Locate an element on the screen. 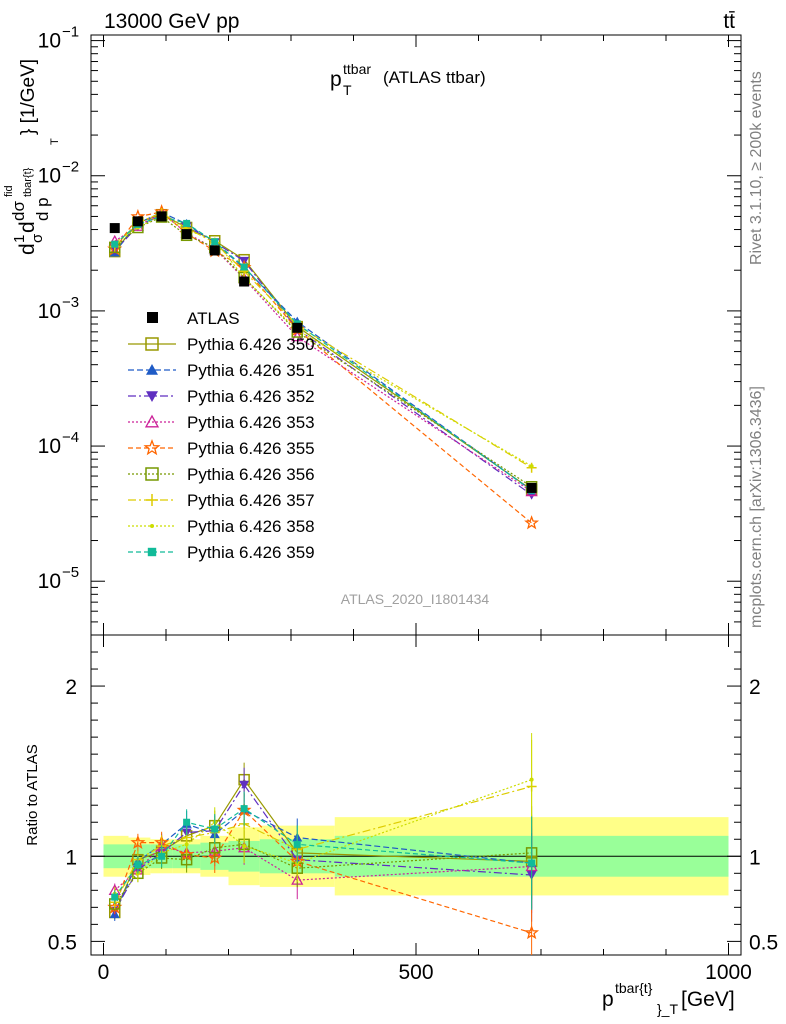  x-tick-label: 0 is located at coordinates (104, 972).